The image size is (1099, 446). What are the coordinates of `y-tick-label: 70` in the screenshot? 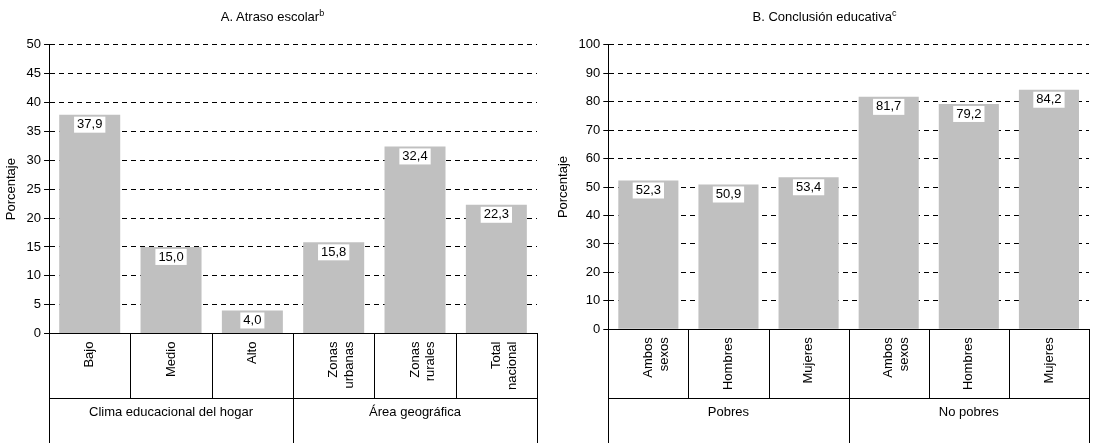 It's located at (593, 129).